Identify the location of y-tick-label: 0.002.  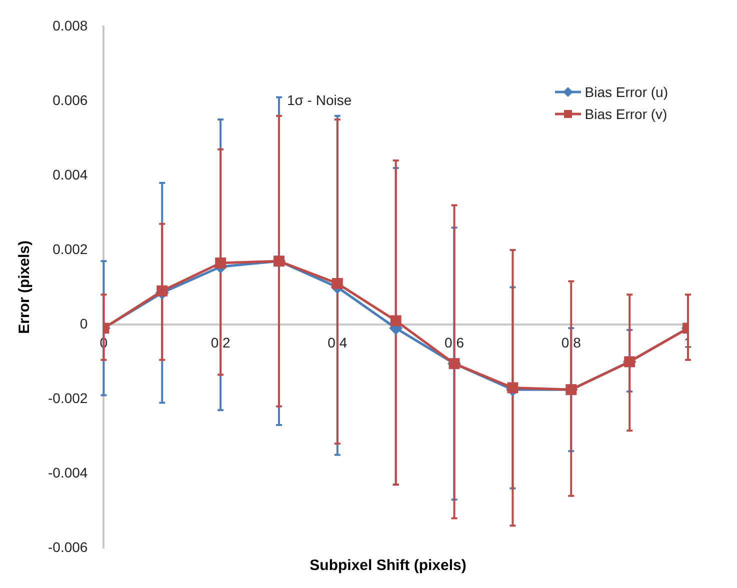
(70, 248).